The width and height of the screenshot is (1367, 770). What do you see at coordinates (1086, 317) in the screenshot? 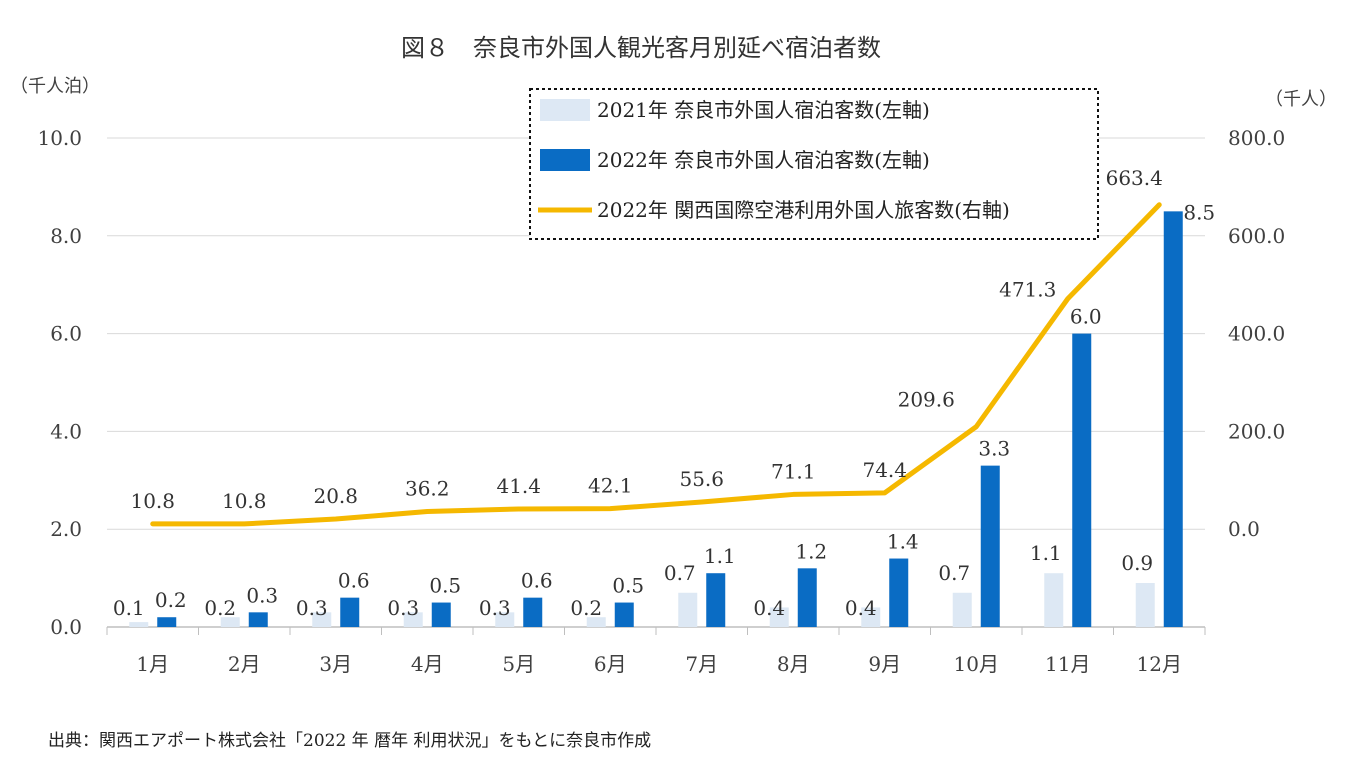
I see `data-label-2022: 6.0` at bounding box center [1086, 317].